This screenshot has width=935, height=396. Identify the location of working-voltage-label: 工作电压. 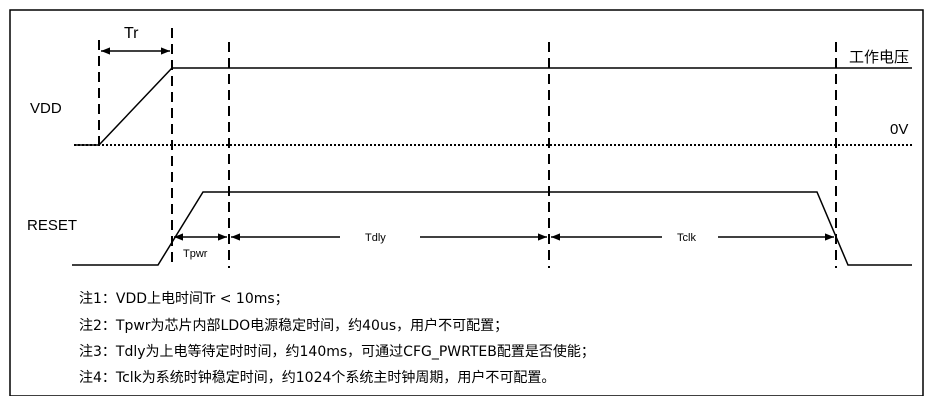
(879, 57).